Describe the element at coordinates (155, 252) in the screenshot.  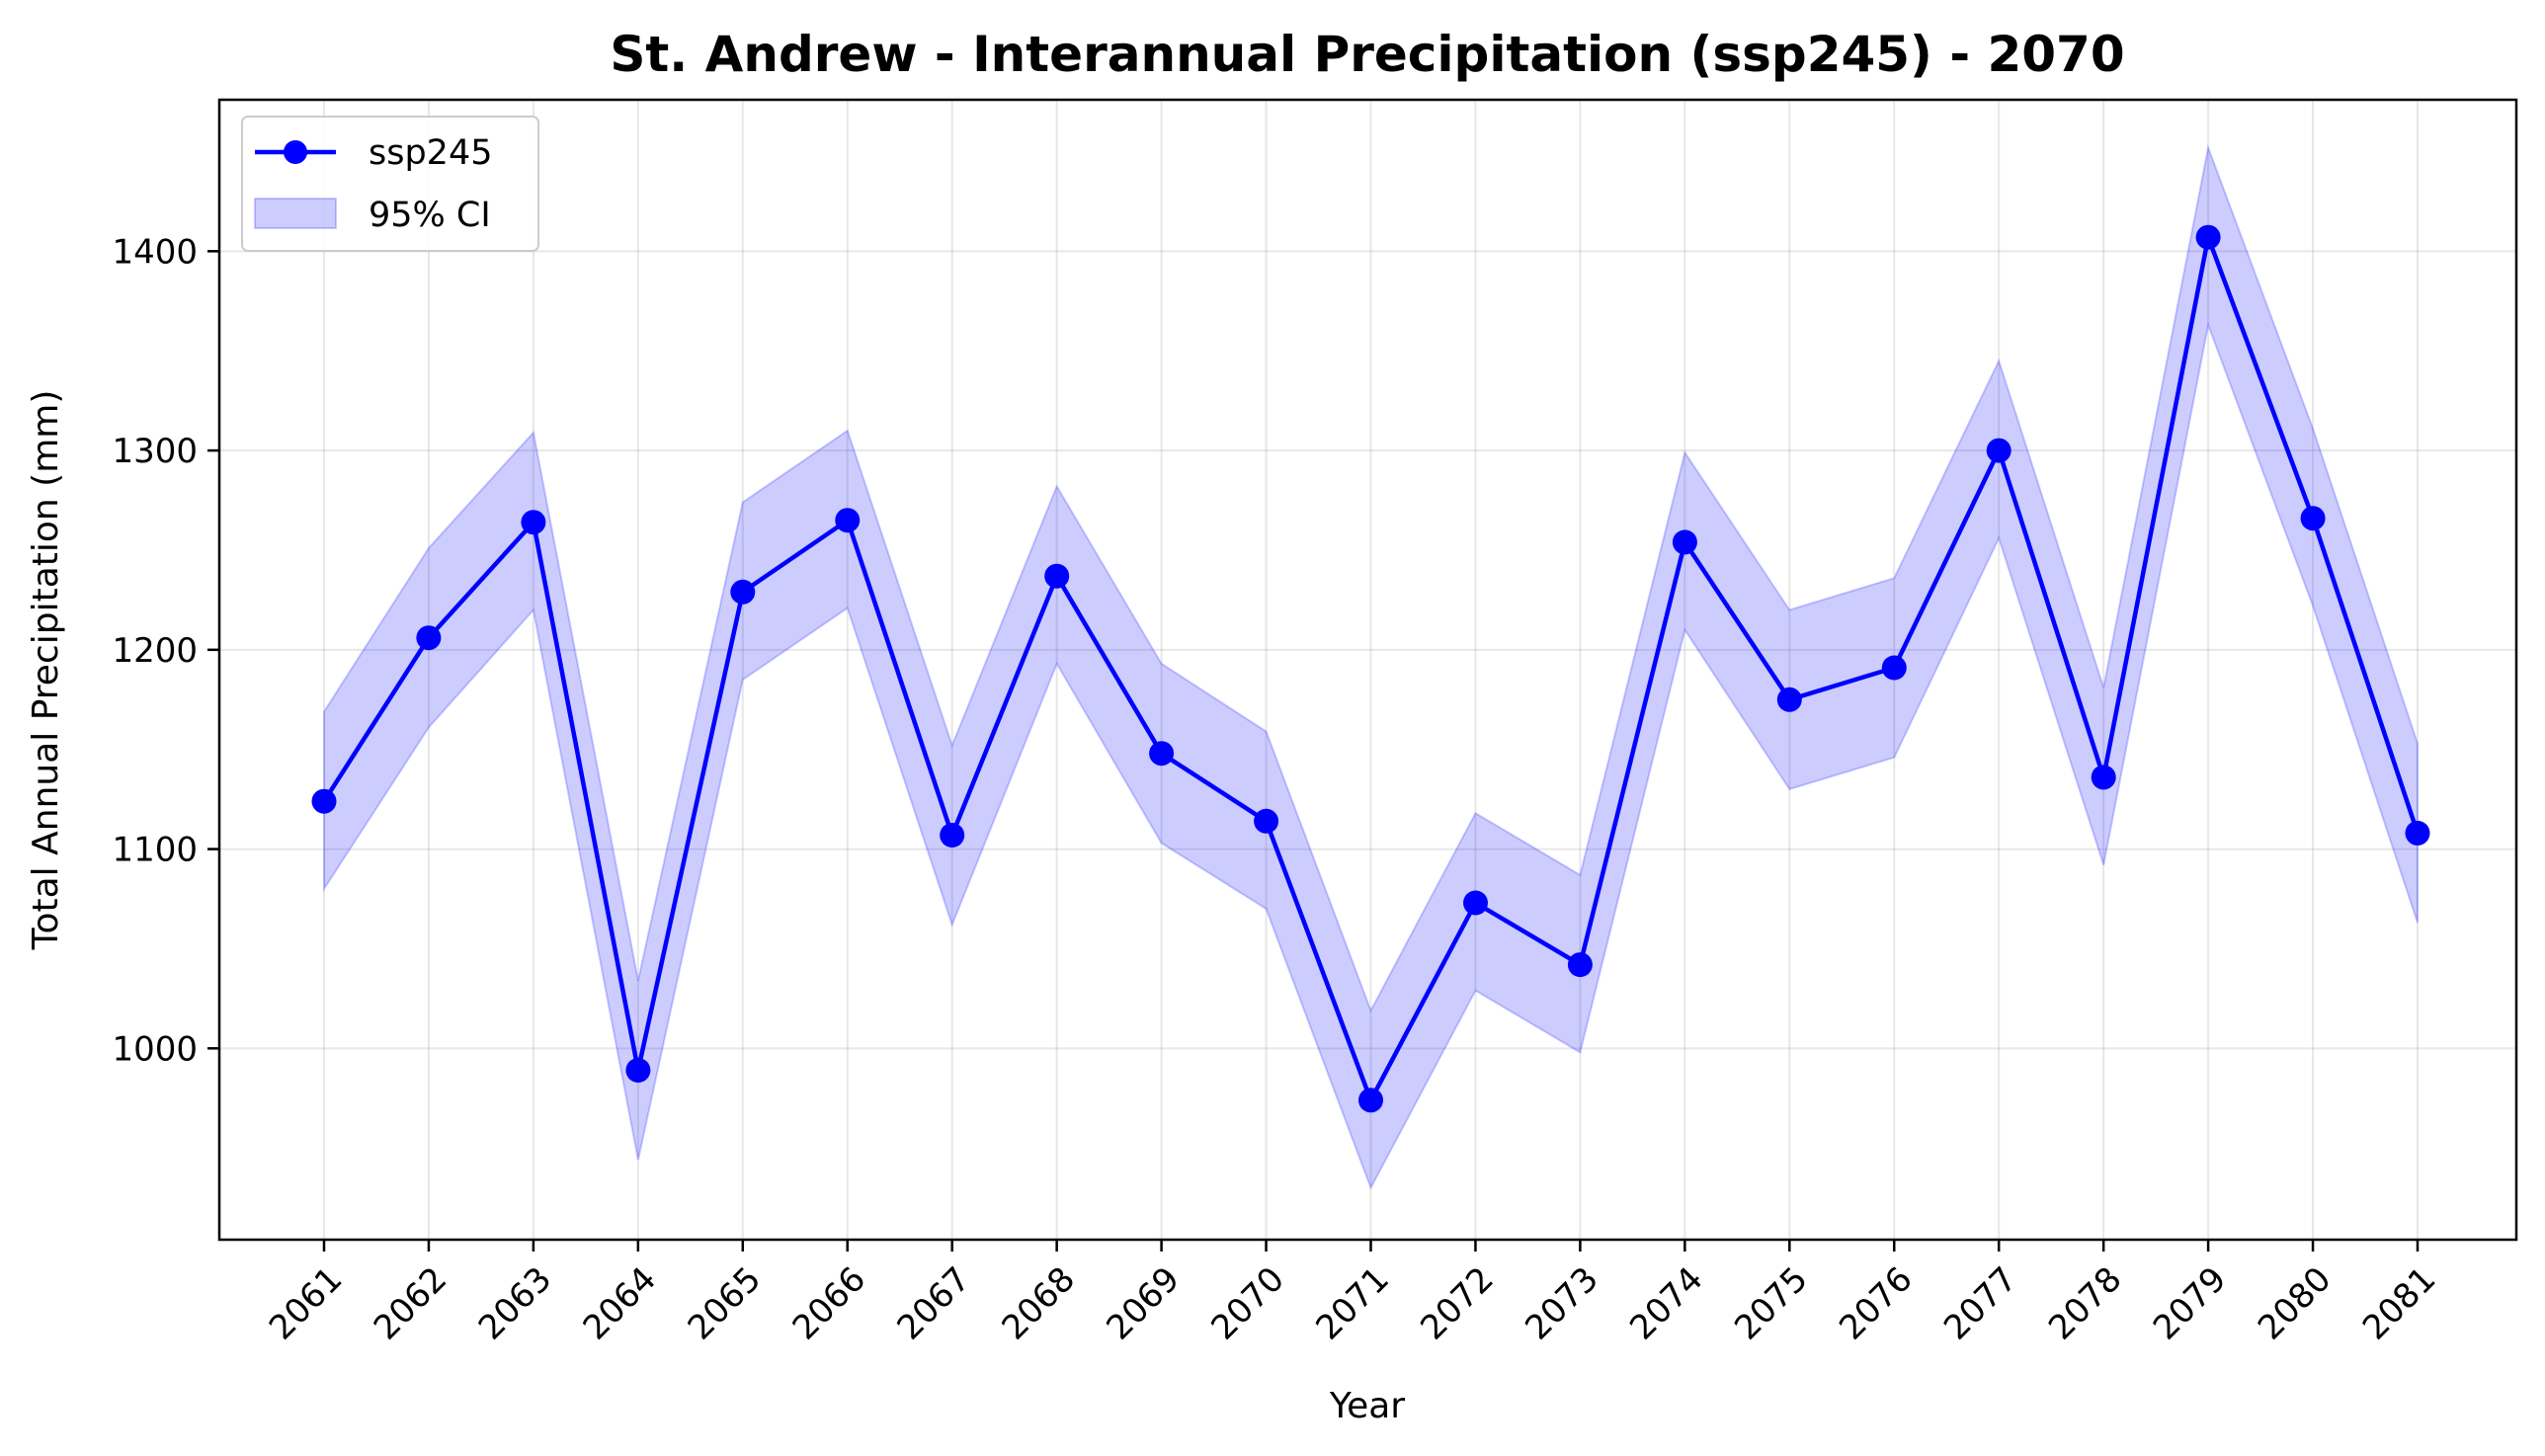
I see `y-tick-label: 1400` at that location.